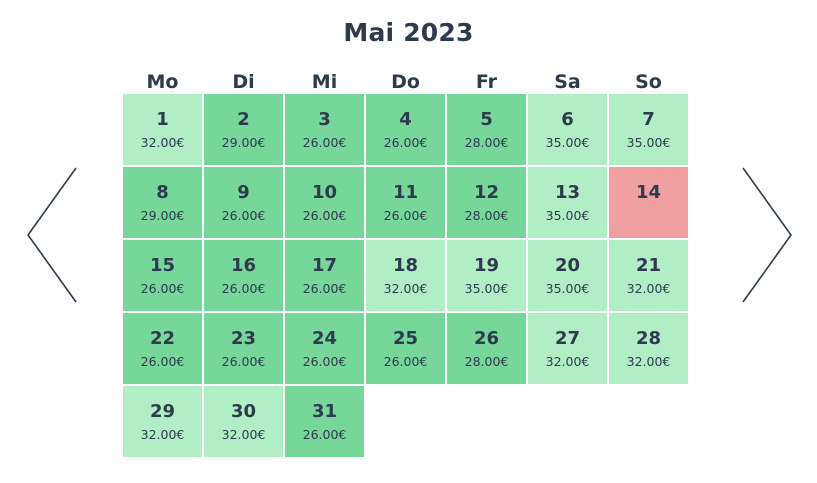 This screenshot has height=483, width=817. I want to click on next-month-button, so click(767, 235).